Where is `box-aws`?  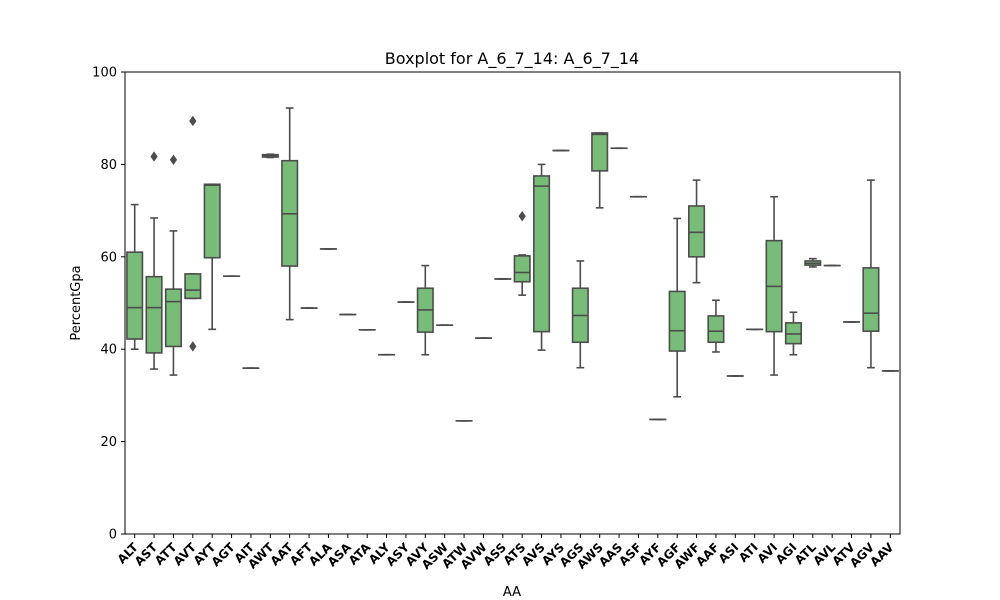 box-aws is located at coordinates (600, 170).